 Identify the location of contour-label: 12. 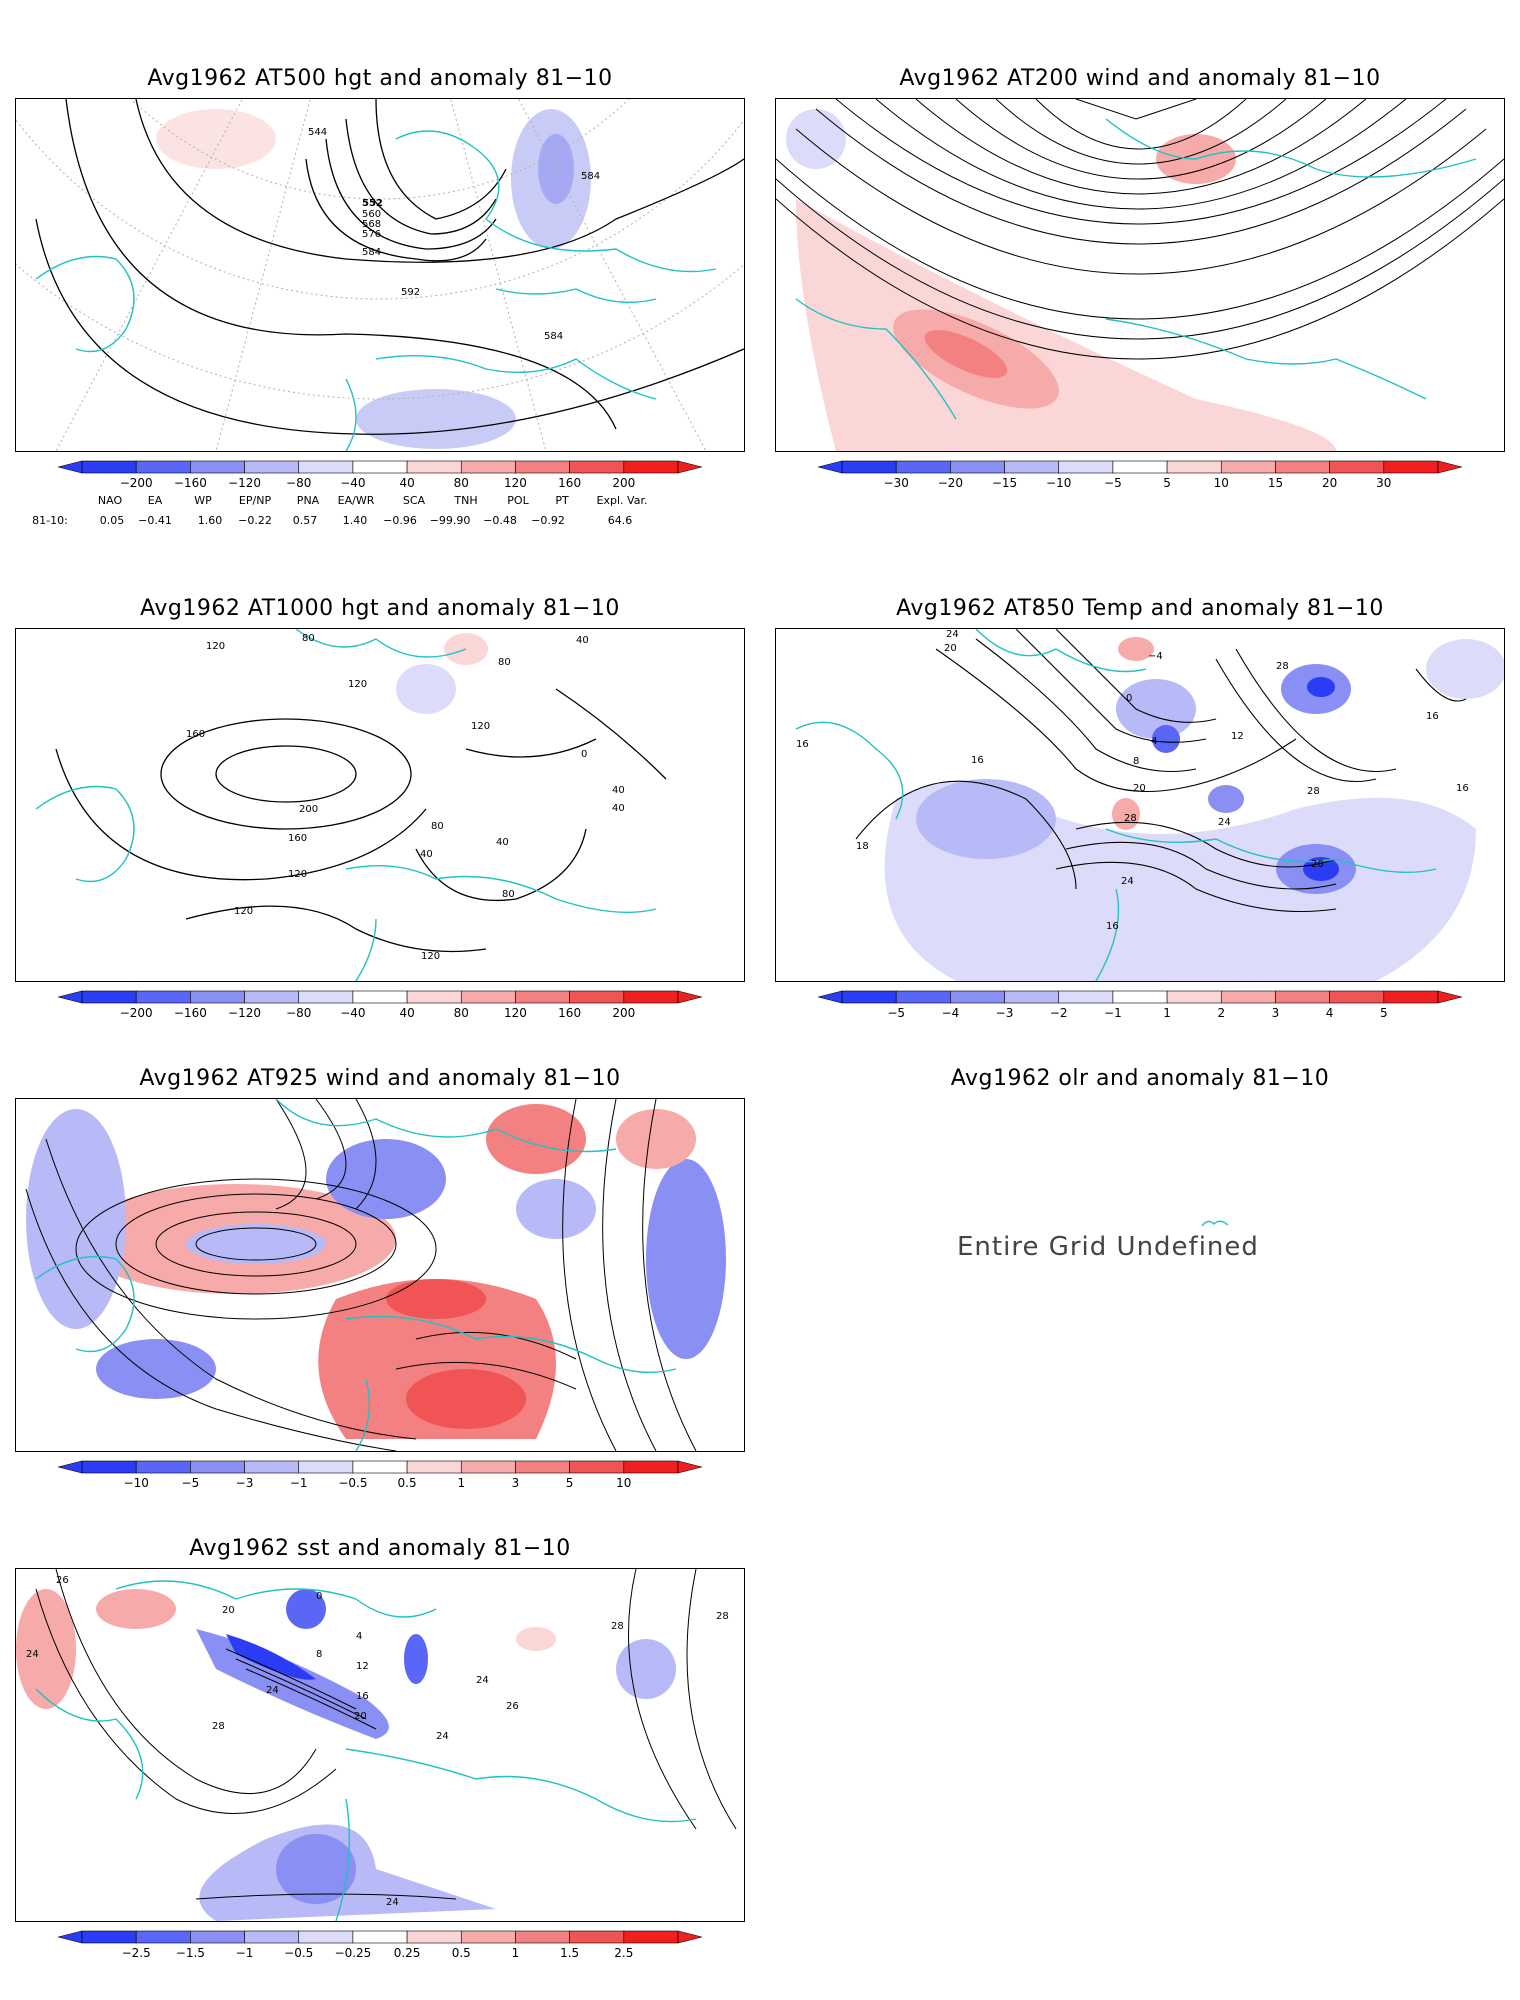
(362, 1666).